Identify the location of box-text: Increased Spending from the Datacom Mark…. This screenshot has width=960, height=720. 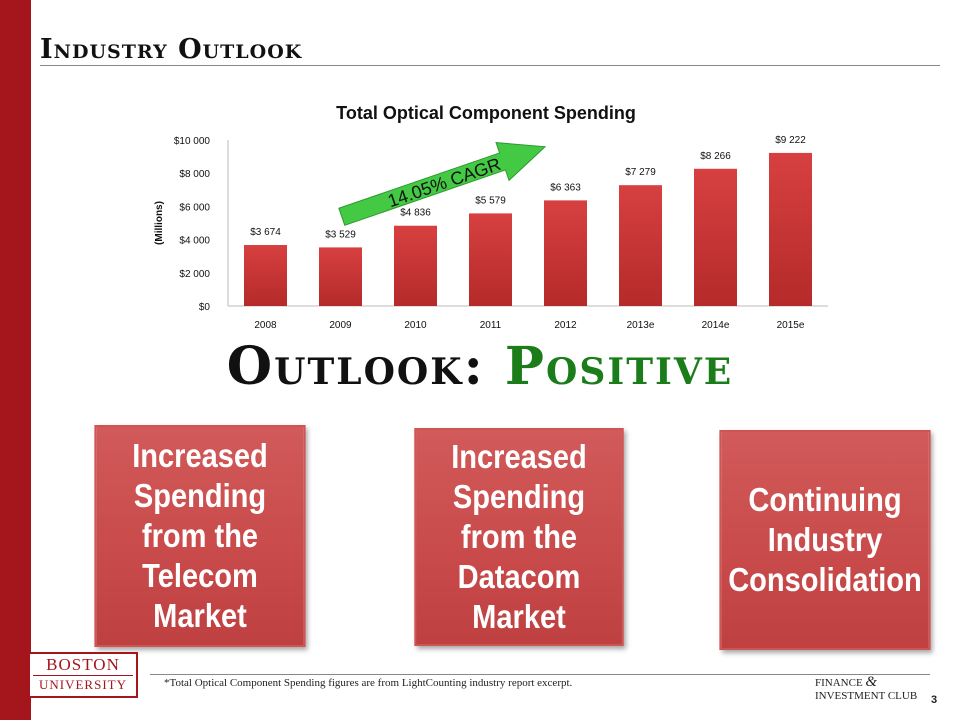
(519, 536).